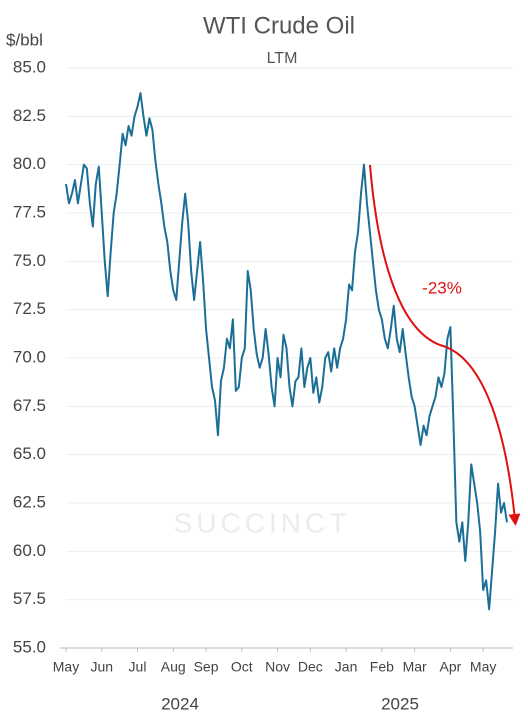 The width and height of the screenshot is (528, 727). I want to click on y-tick-label: 70.0, so click(29, 356).